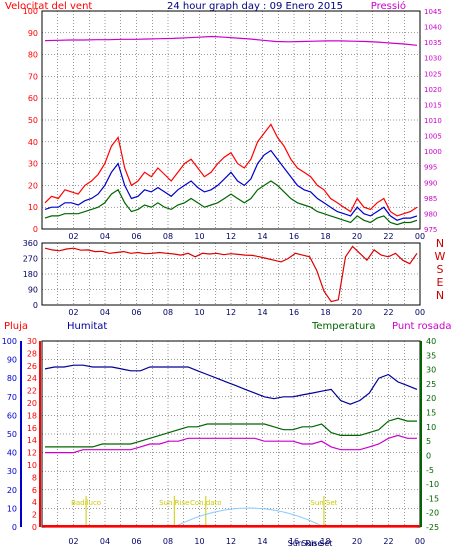 The image size is (465, 555). I want to click on rain-y-tick: 0, so click(34, 527).